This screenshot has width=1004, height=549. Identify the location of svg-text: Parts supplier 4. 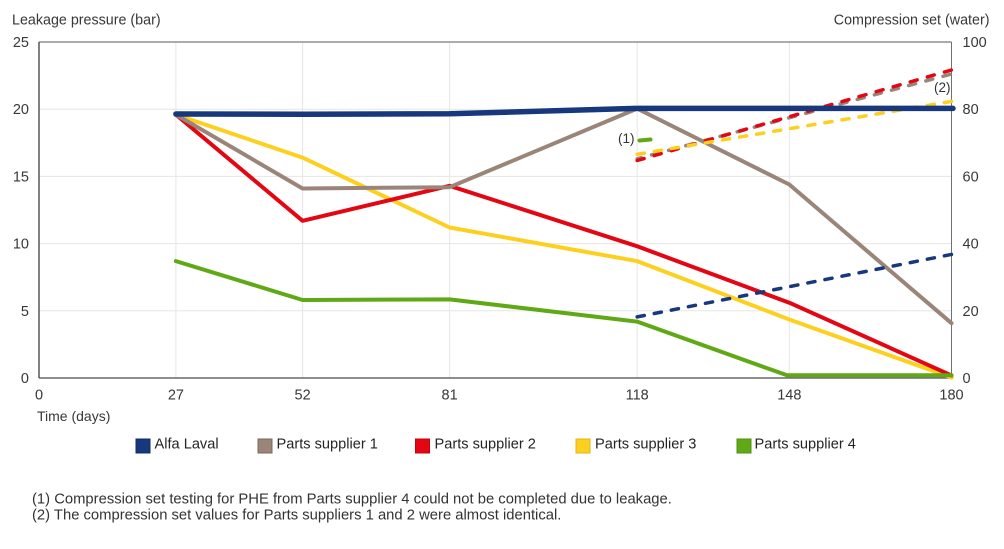
(805, 445).